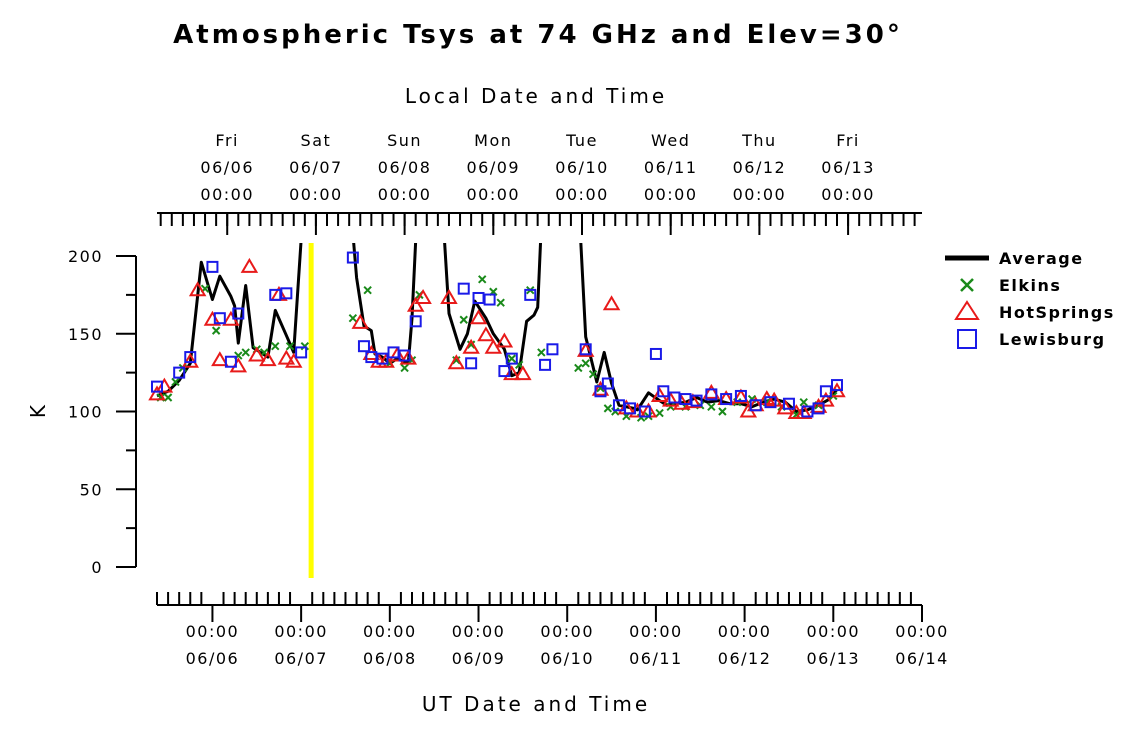 Image resolution: width=1125 pixels, height=731 pixels. Describe the element at coordinates (538, 35) in the screenshot. I see `chart-title: Atmospheric Tsys at 74 GHz and Elev=30°` at that location.